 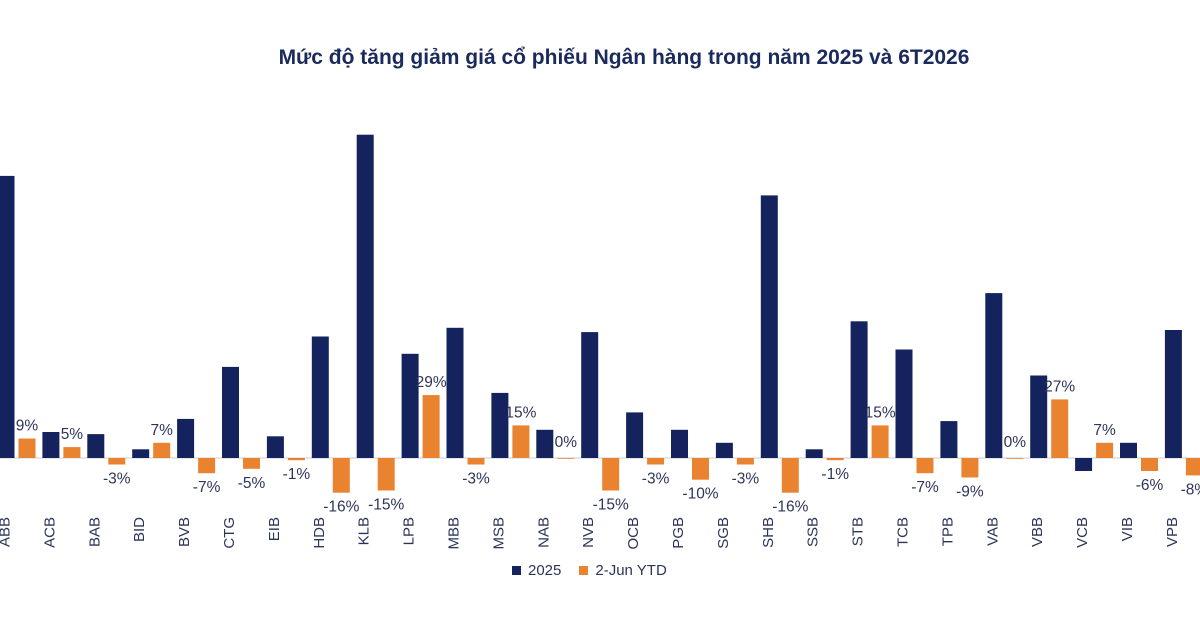 What do you see at coordinates (724, 450) in the screenshot?
I see `bar-2025-sgb` at bounding box center [724, 450].